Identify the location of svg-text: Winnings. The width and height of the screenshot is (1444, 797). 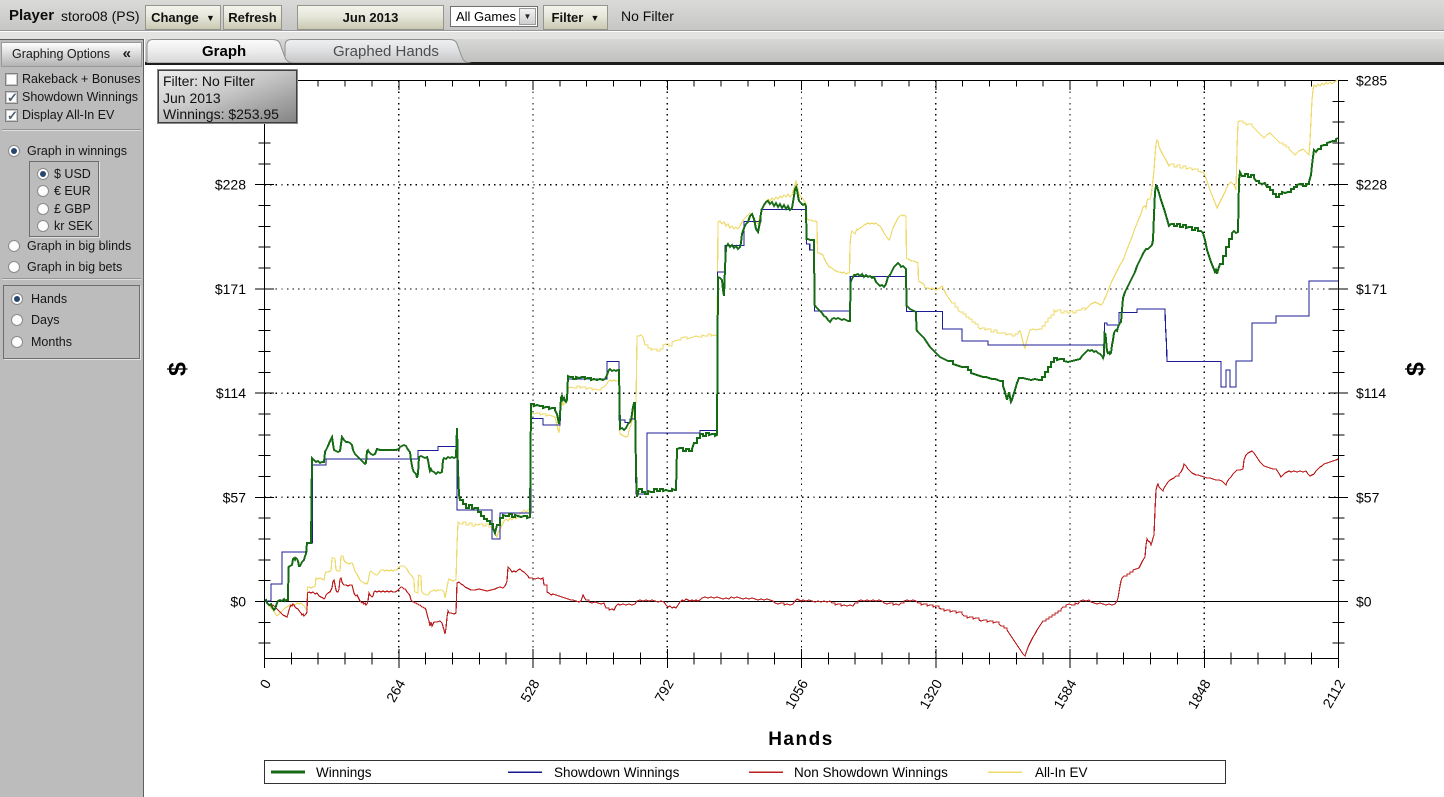
(344, 772).